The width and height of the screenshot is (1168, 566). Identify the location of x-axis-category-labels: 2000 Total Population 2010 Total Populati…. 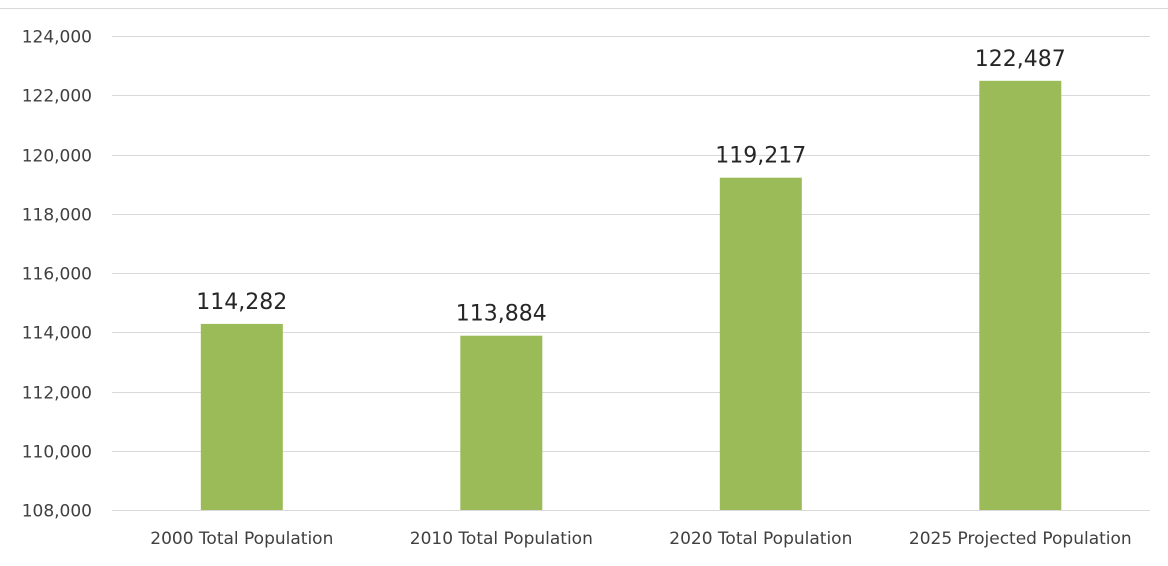
(640, 539).